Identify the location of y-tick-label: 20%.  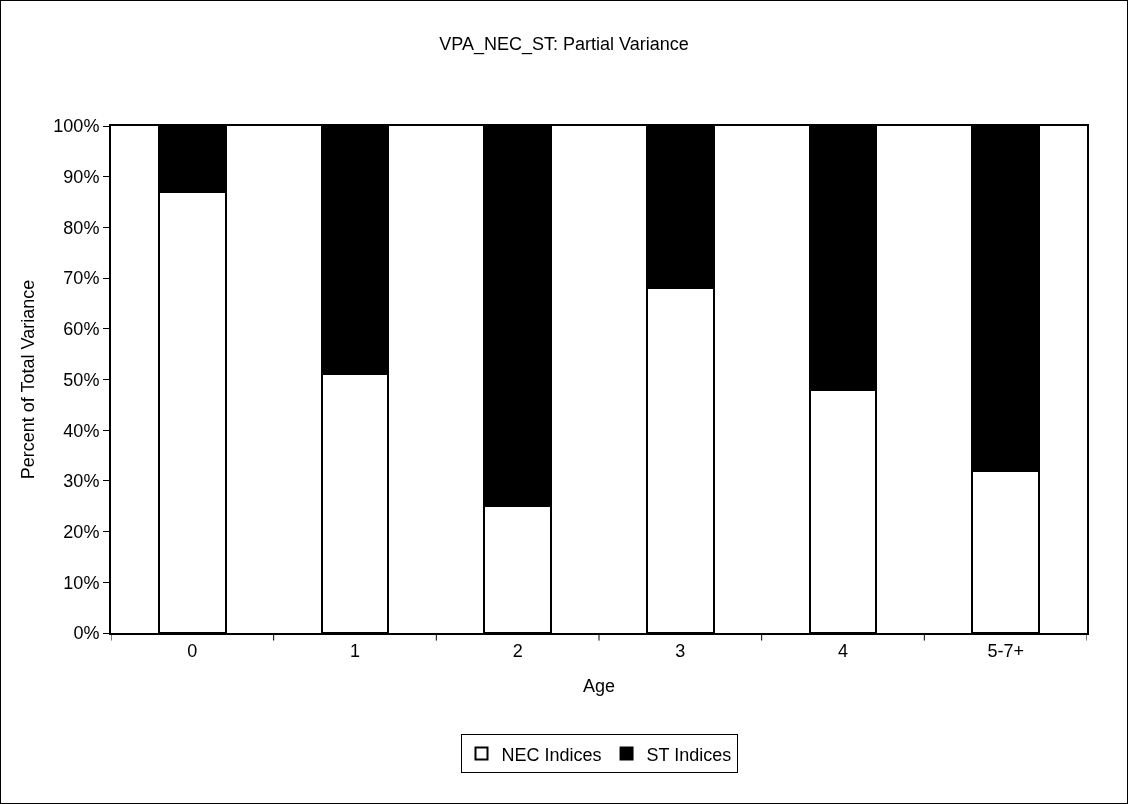
(81, 531).